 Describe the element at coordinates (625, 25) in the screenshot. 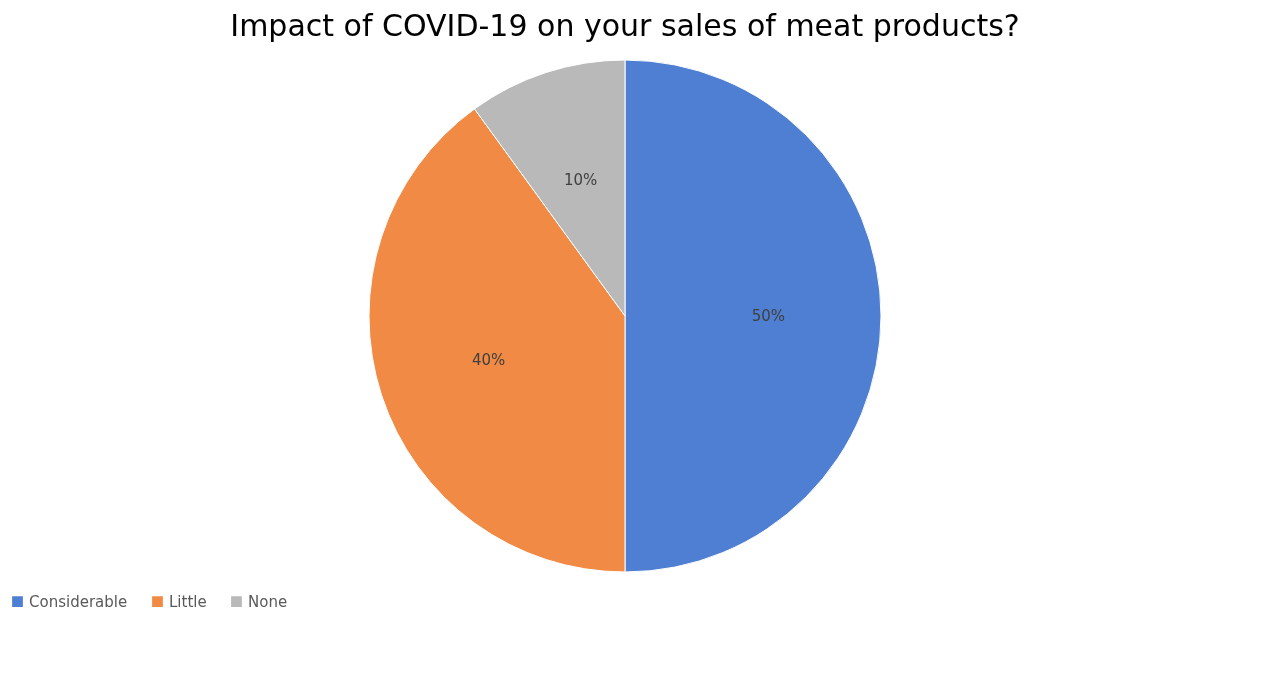

I see `chart-title: Impact of COVID-19 on your sales of meat products?` at that location.